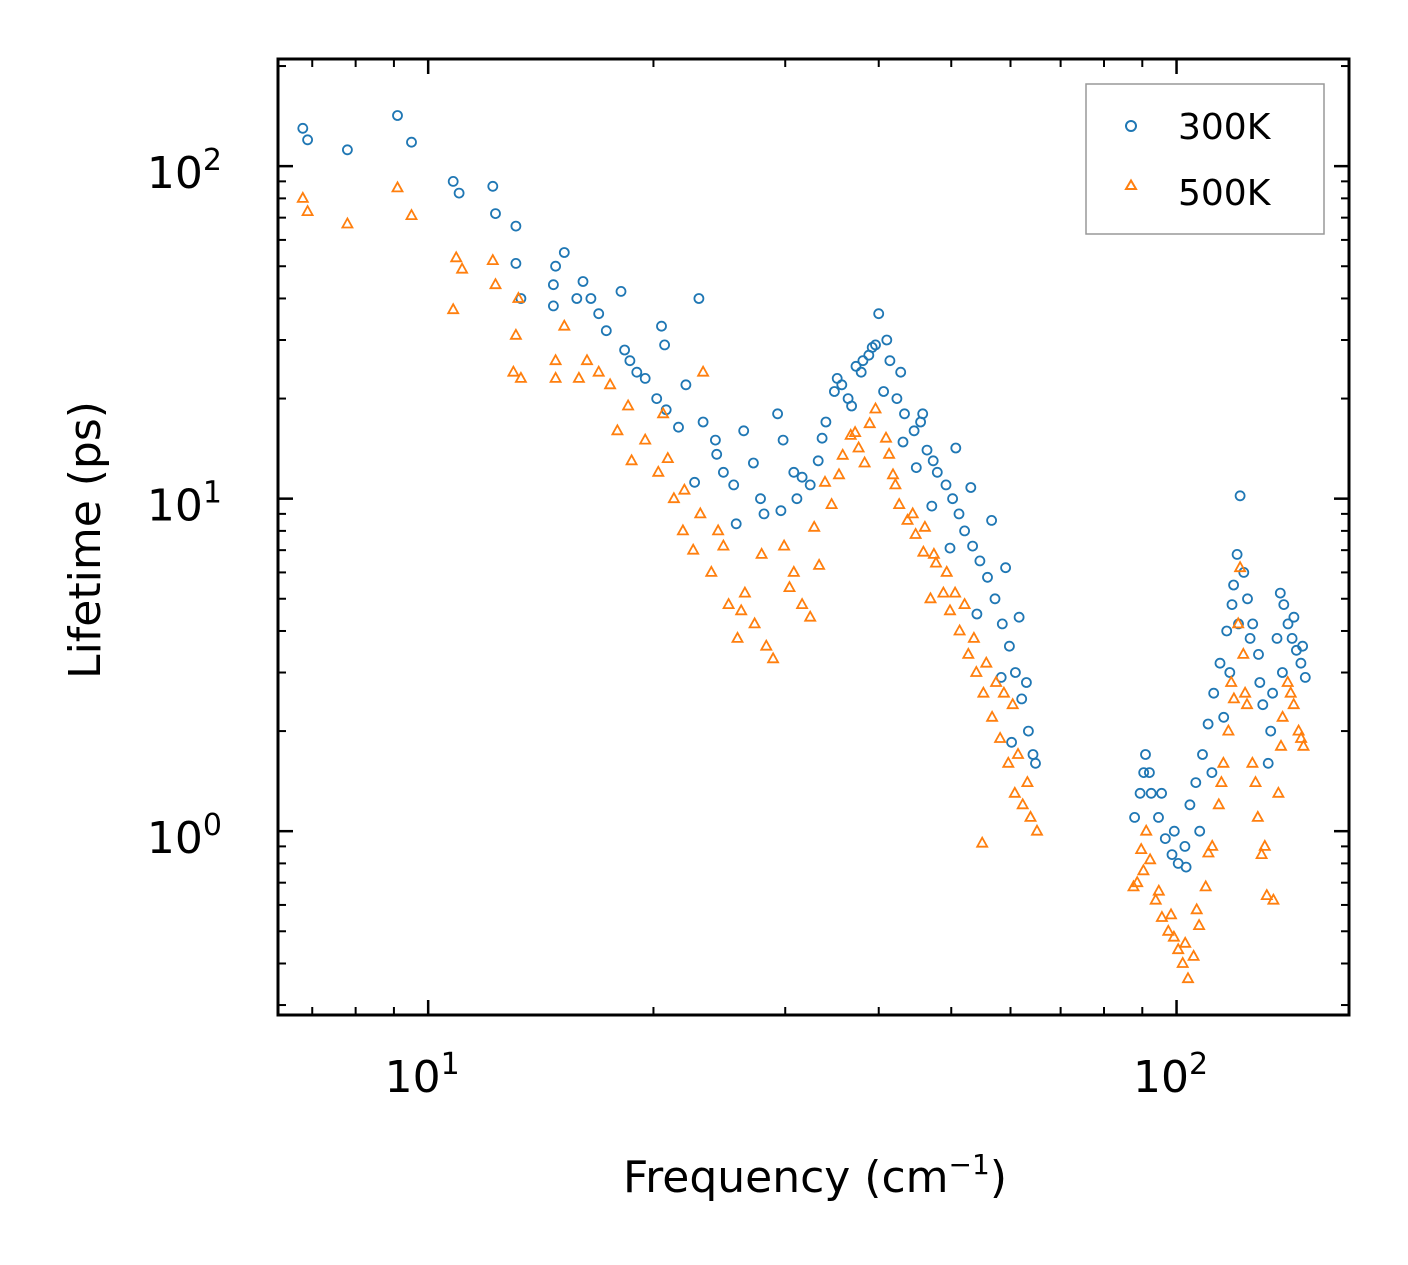  Describe the element at coordinates (85, 540) in the screenshot. I see `y-axis-label: Lifetime (ps)` at that location.